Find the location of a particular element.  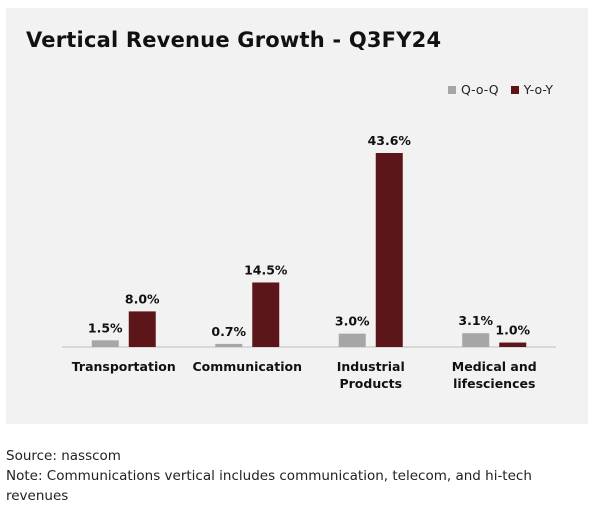

legend-swatch-yoy is located at coordinates (514, 89).